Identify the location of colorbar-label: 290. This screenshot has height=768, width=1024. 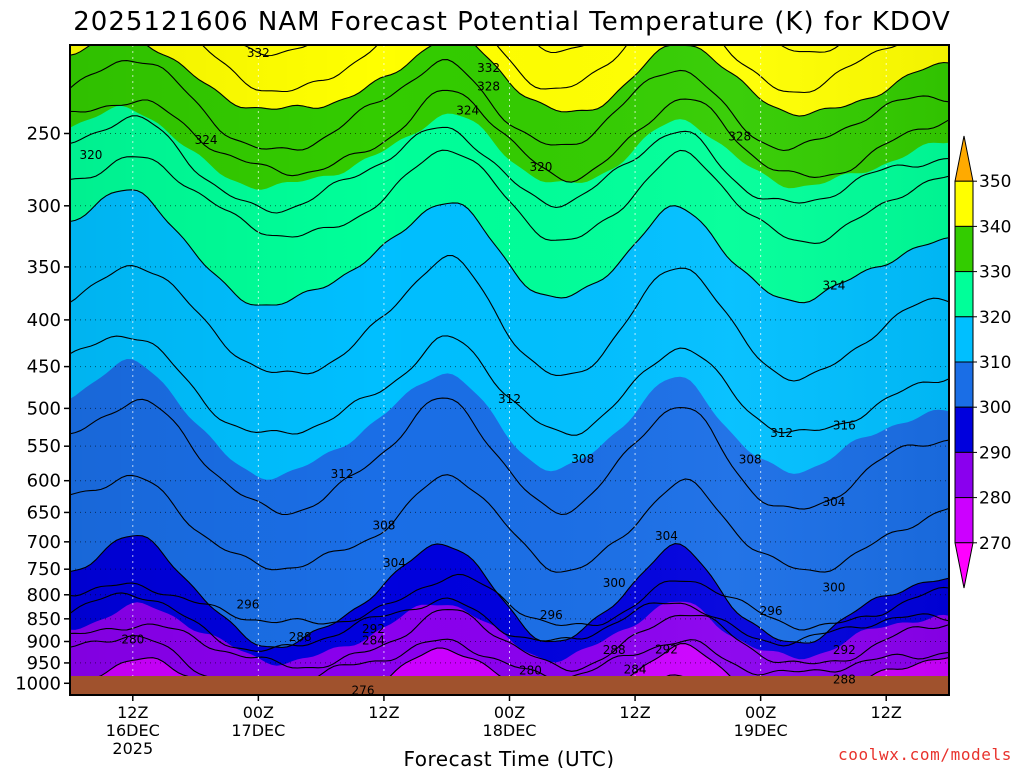
(995, 453).